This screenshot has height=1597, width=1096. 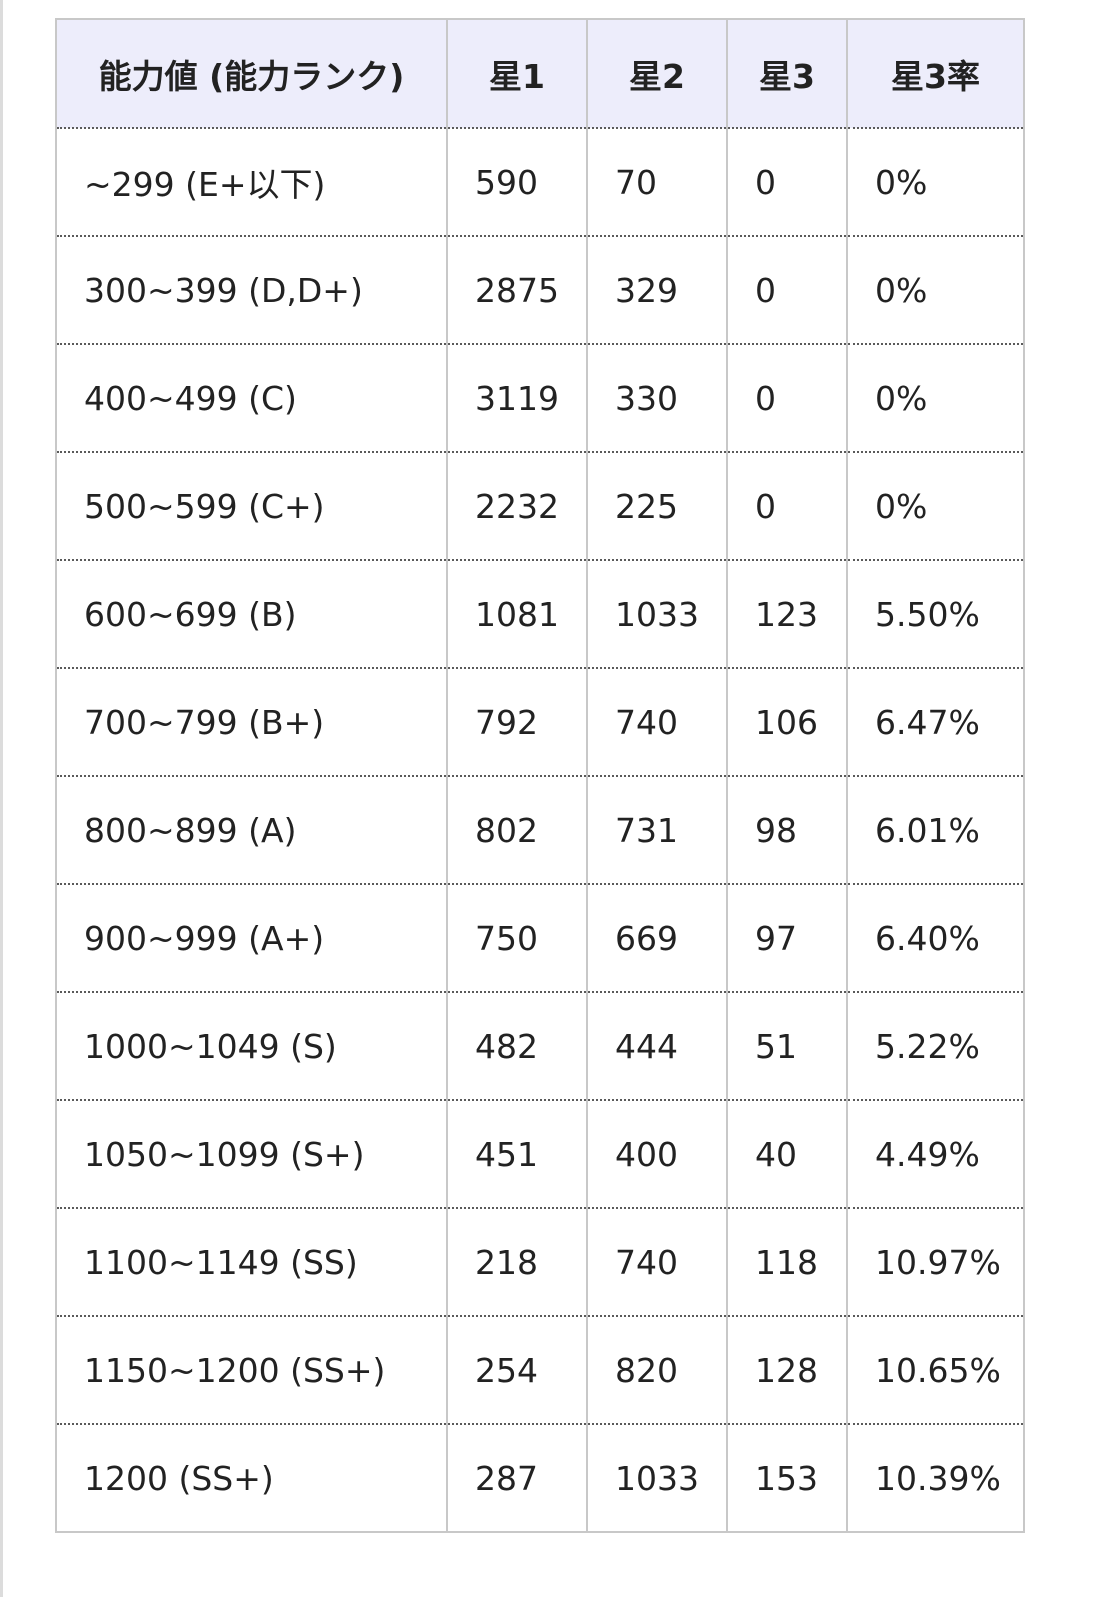 I want to click on ability-rank-cell: 700~799 (B+), so click(x=251, y=722).